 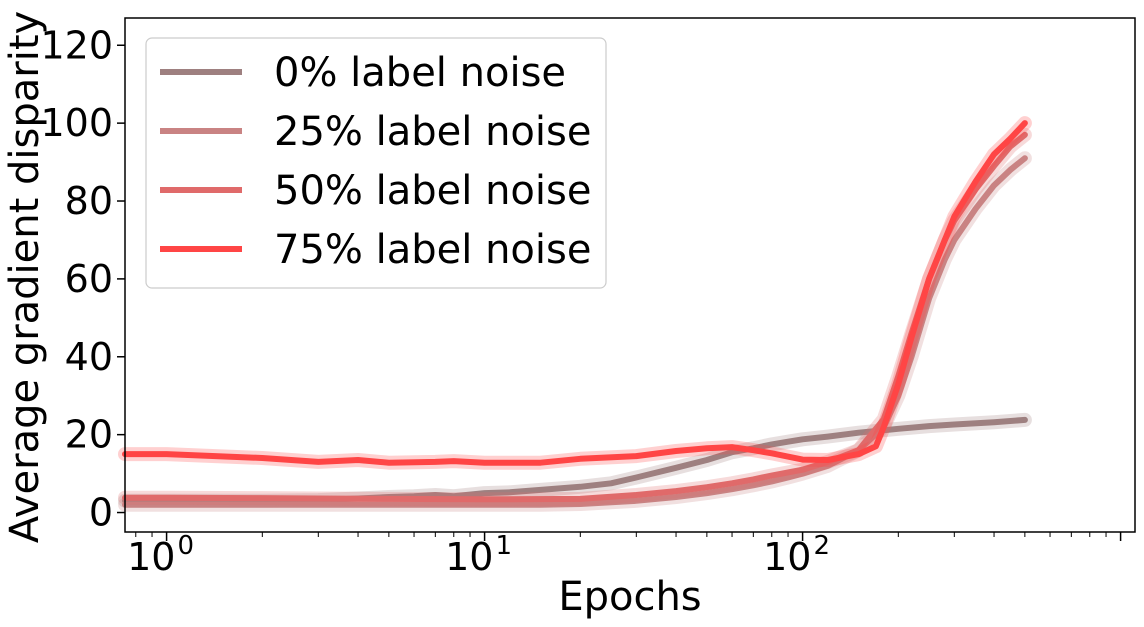 I want to click on x-tick-label: 10⁰, so click(x=160, y=555).